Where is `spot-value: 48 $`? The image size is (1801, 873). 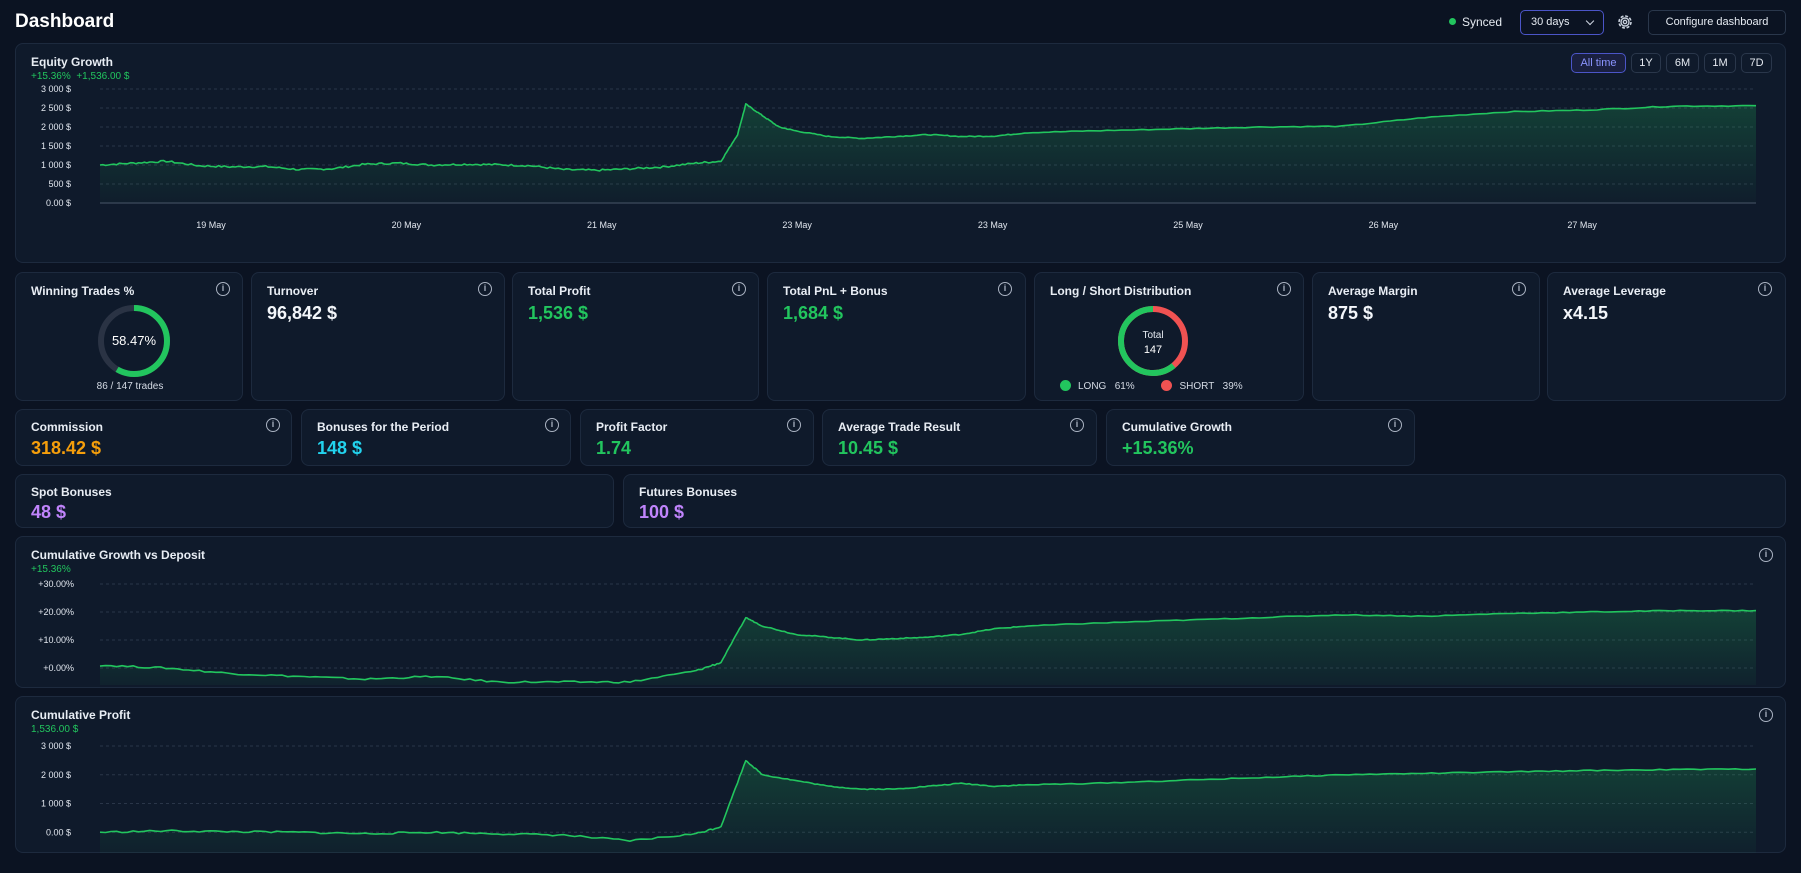
spot-value: 48 $ is located at coordinates (49, 512).